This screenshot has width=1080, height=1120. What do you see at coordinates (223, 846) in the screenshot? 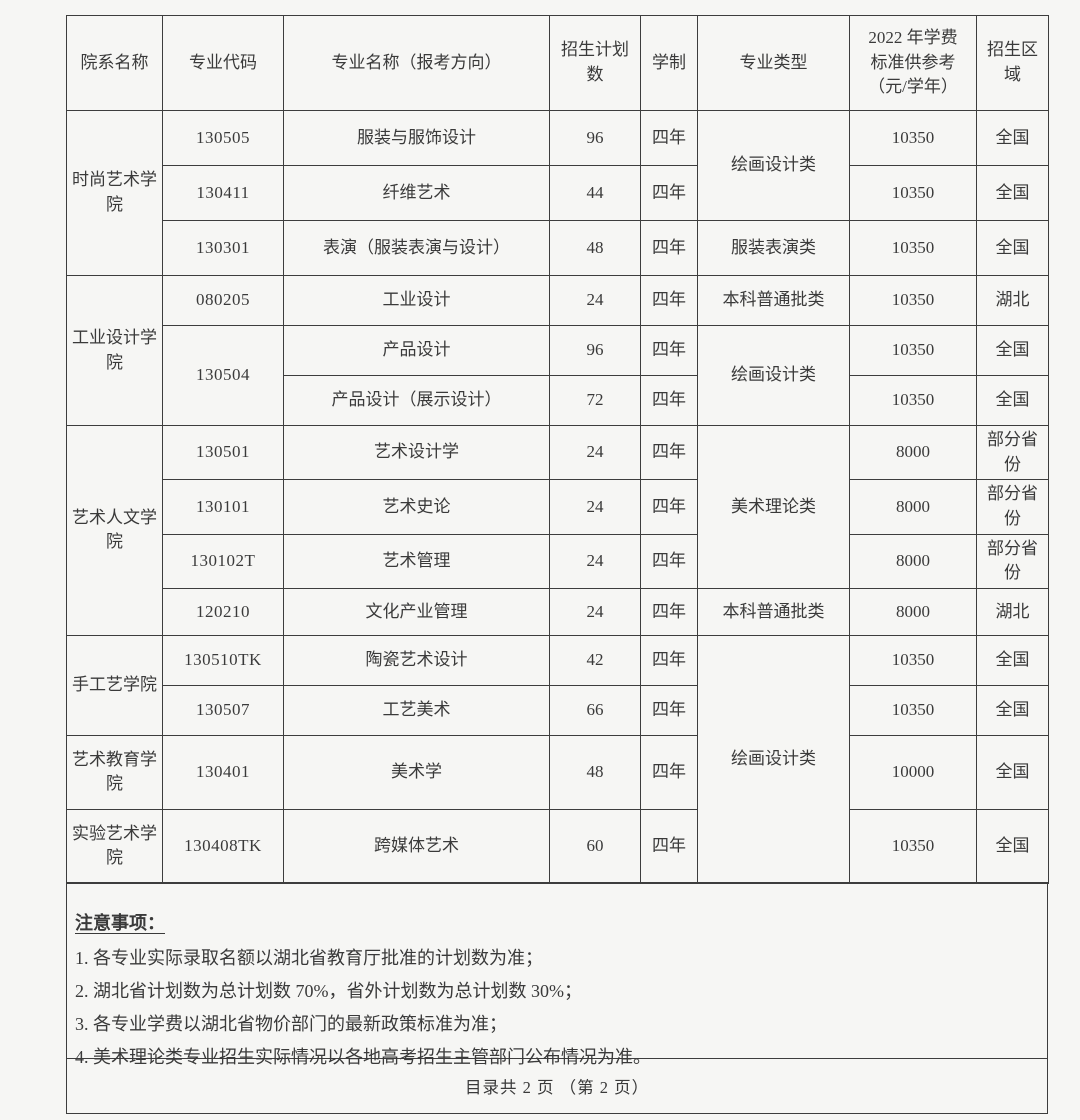
I see `major-code-cell: 130408TK` at bounding box center [223, 846].